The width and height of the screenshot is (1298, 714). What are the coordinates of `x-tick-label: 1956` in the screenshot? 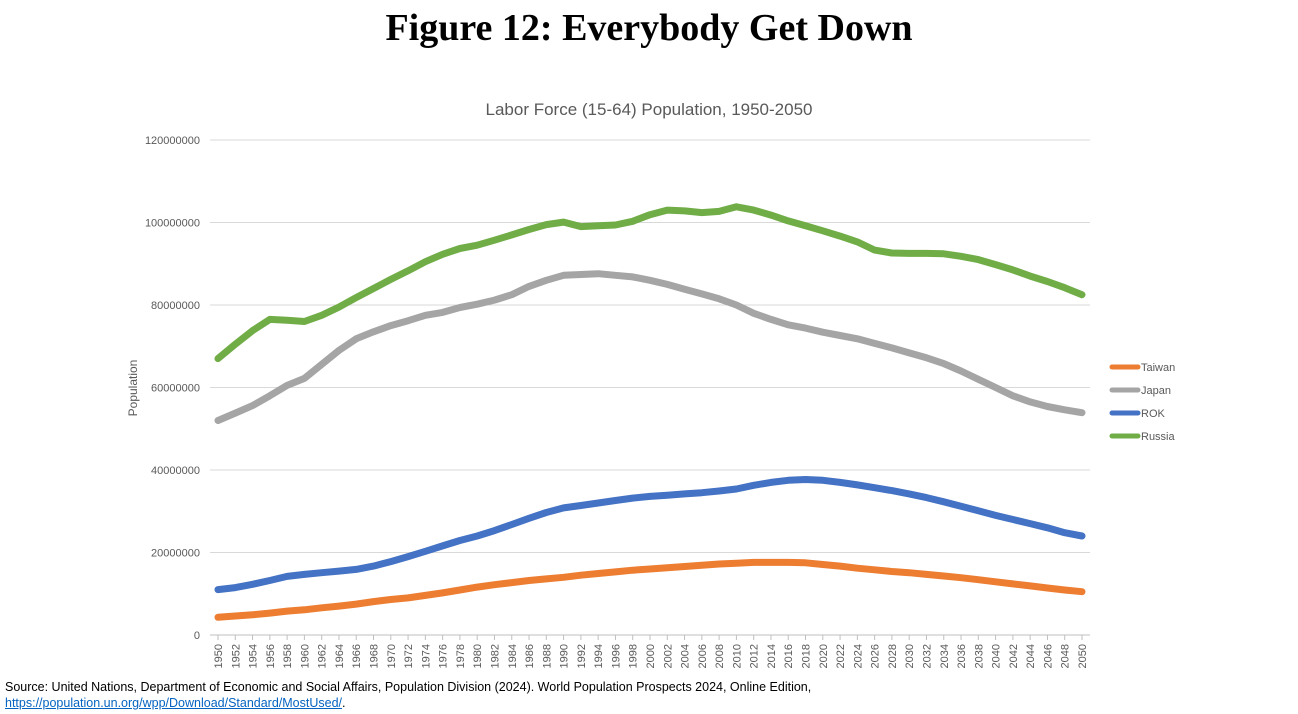 It's located at (271, 656).